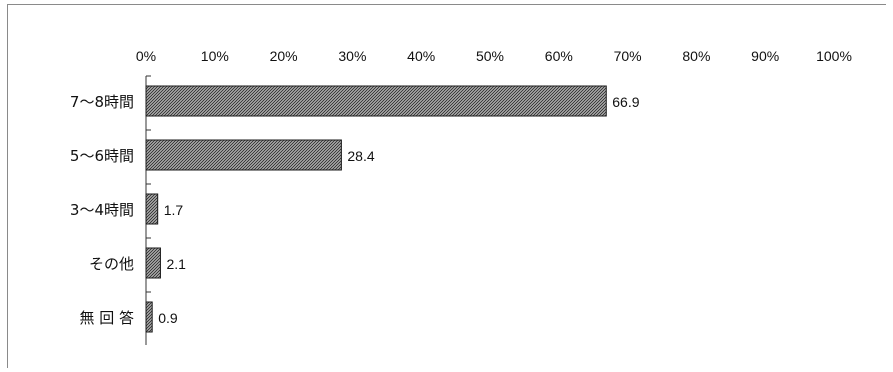 This screenshot has height=372, width=893. I want to click on x-tick-label: 60%, so click(559, 56).